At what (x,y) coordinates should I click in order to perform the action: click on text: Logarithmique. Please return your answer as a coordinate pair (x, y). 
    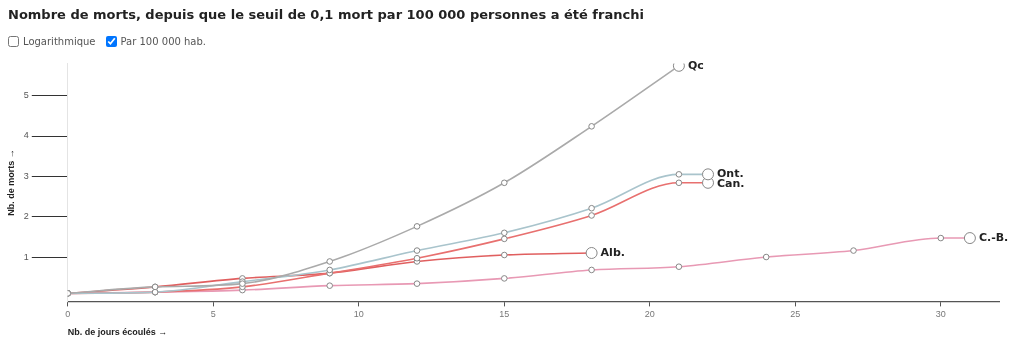
    Looking at the image, I should click on (59, 41).